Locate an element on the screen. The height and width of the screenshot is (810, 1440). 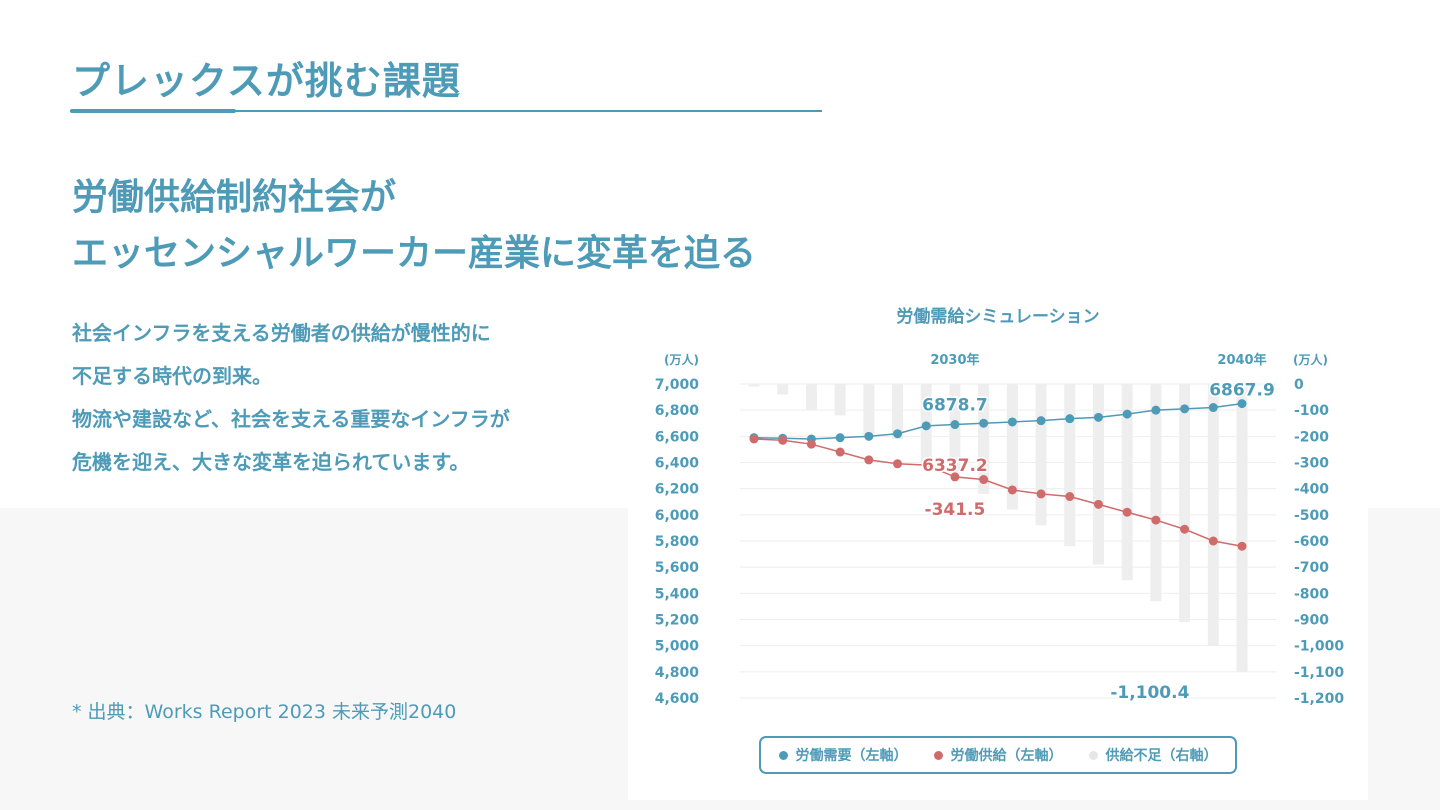
supply-line is located at coordinates (998, 492).